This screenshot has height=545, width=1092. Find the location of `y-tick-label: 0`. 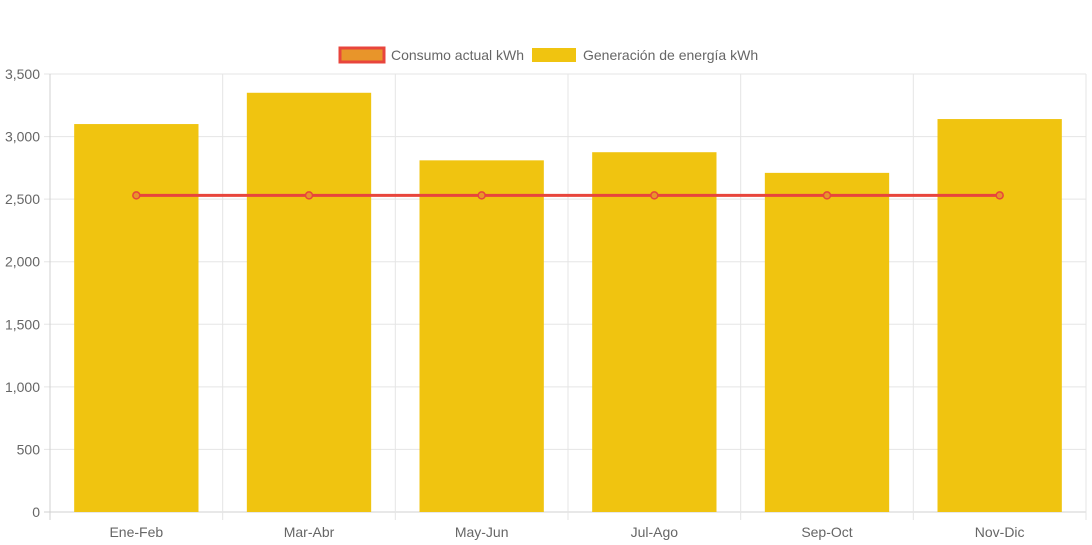

y-tick-label: 0 is located at coordinates (36, 512).